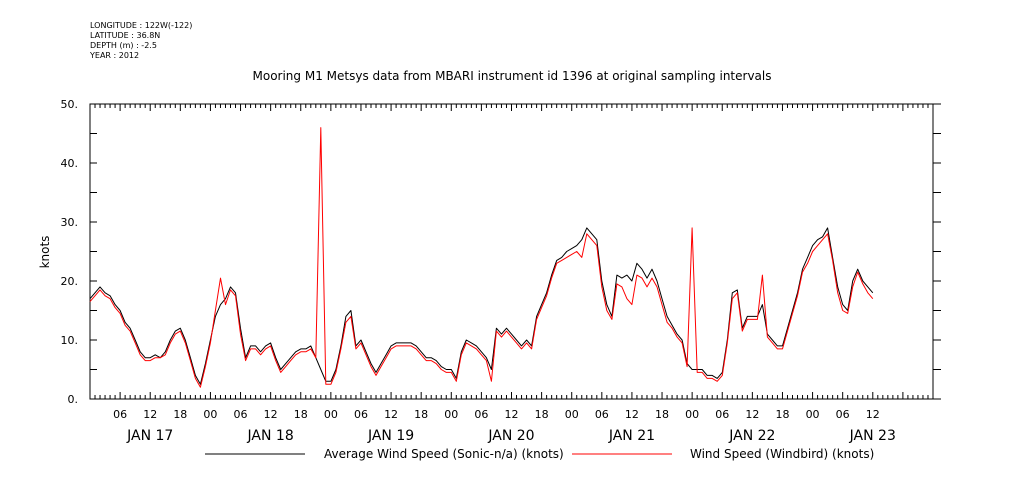 The image size is (1009, 504). I want to click on x-day-label: JAN 22, so click(751, 436).